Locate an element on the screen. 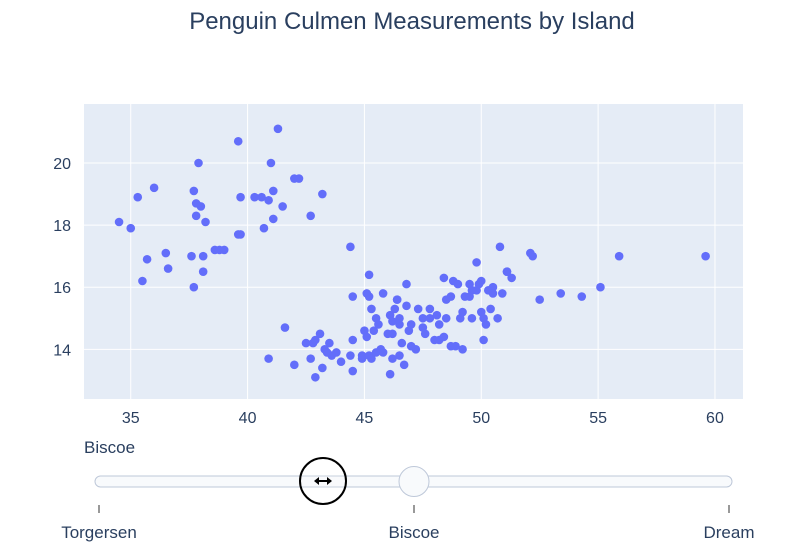 The width and height of the screenshot is (800, 545). x-tick-label: 50 is located at coordinates (481, 418).